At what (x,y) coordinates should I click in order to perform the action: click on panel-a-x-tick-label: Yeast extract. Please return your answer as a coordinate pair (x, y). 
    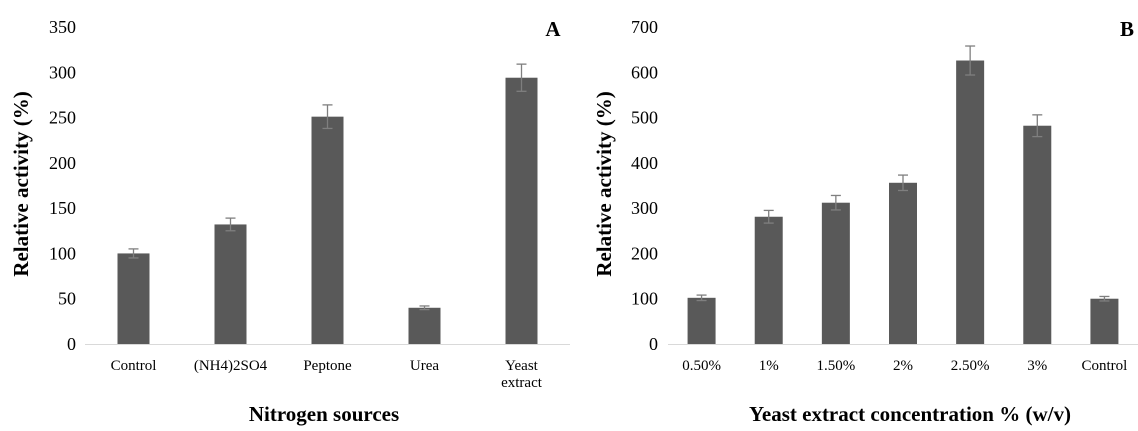
    Looking at the image, I should click on (522, 374).